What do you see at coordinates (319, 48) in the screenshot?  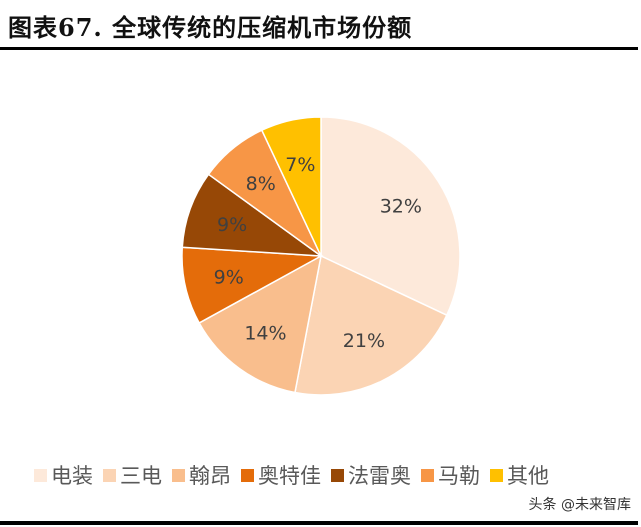 I see `top-rule` at bounding box center [319, 48].